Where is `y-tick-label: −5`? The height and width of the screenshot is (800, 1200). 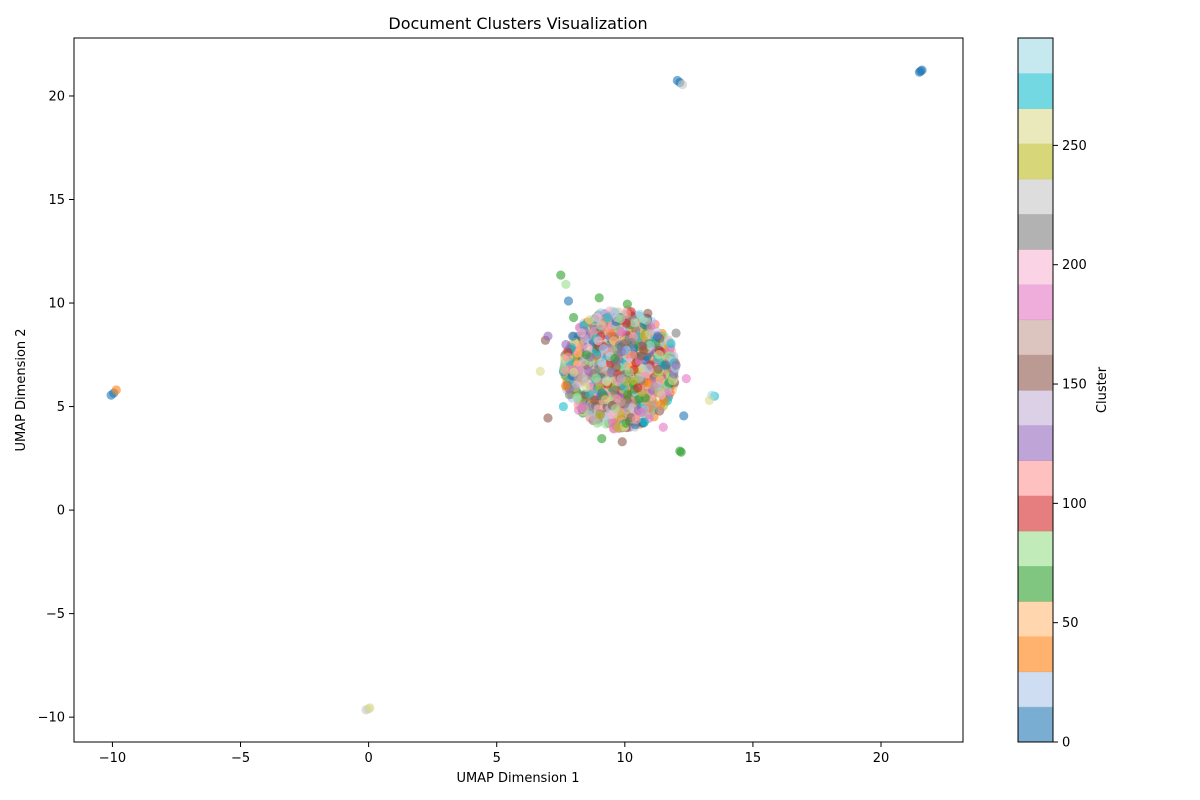
y-tick-label: −5 is located at coordinates (55, 614).